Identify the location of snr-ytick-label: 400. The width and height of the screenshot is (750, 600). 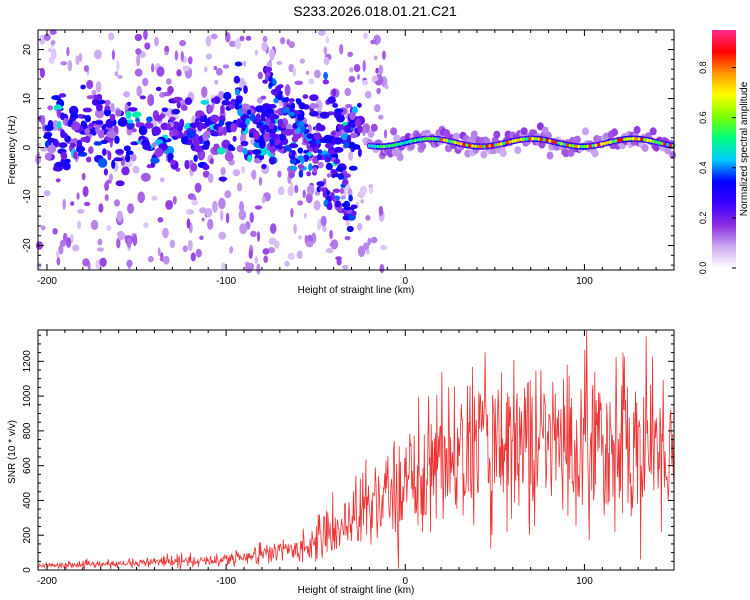
(27, 500).